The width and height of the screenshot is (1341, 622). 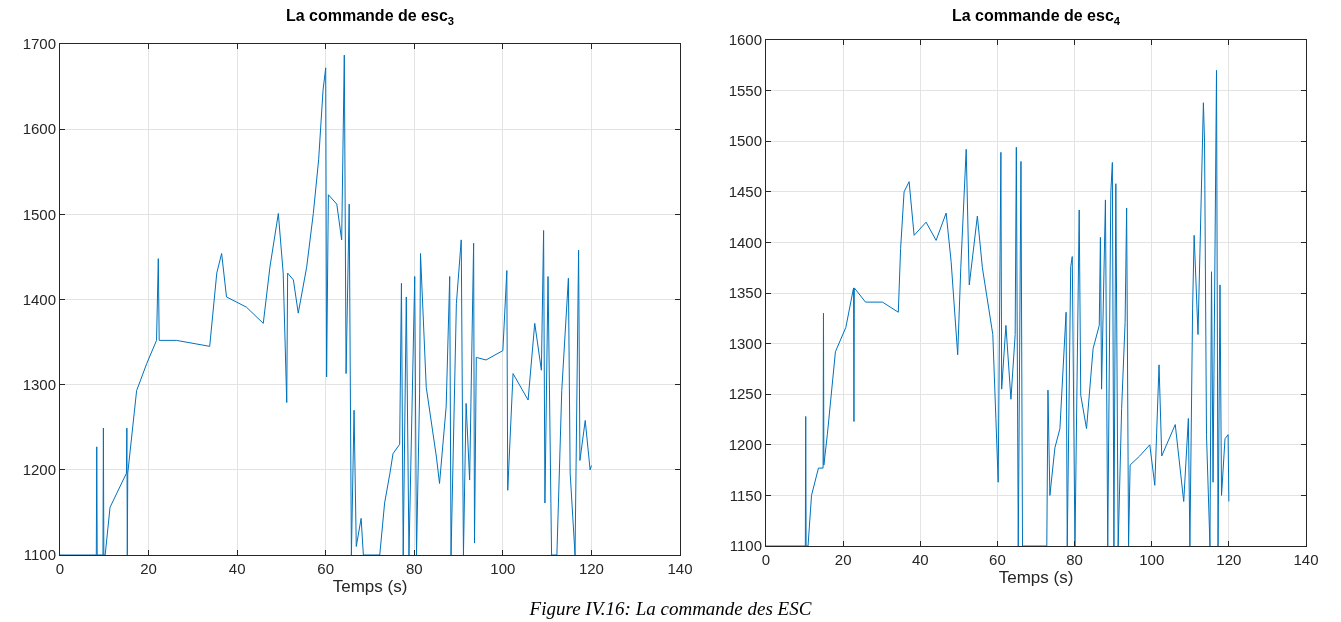 I want to click on y-tick-label: 1250, so click(x=745, y=394).